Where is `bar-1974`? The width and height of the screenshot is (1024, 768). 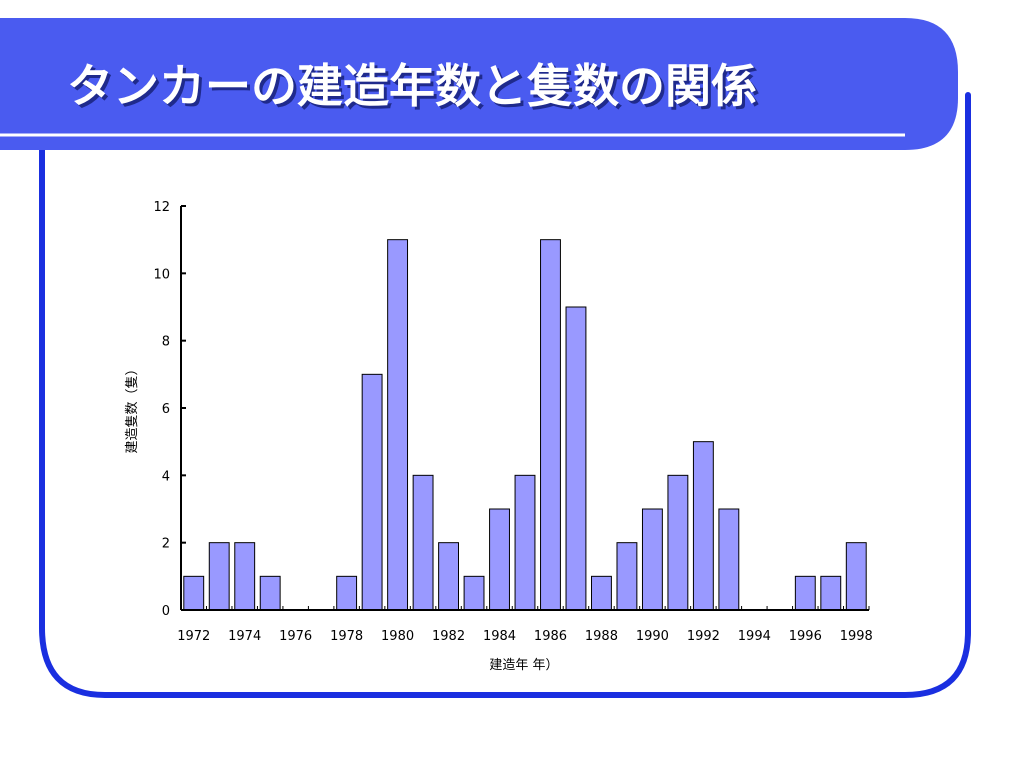
bar-1974 is located at coordinates (245, 576).